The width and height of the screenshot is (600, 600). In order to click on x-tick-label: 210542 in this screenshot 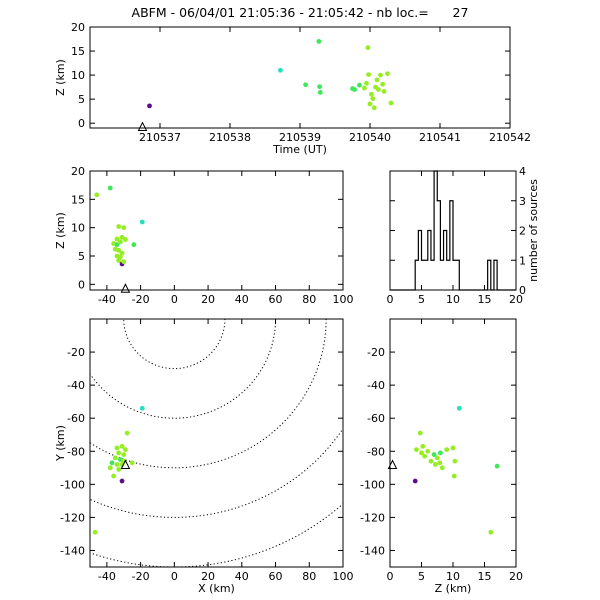, I will do `click(510, 137)`.